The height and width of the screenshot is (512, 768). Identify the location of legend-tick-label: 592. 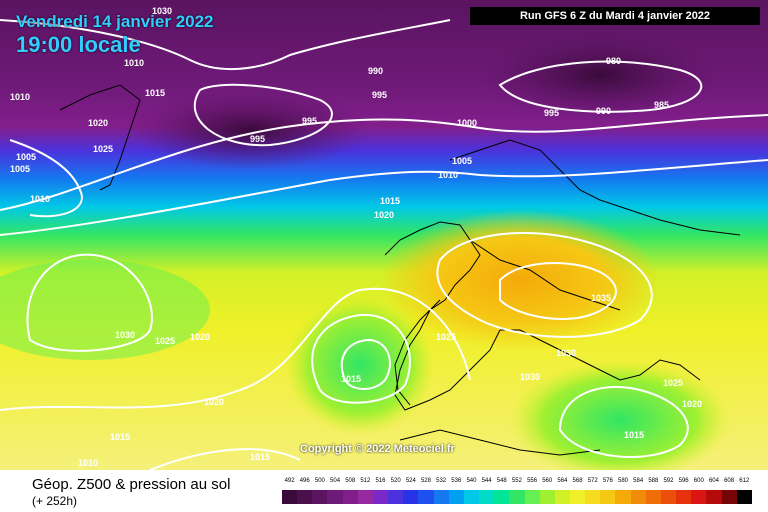
(668, 481).